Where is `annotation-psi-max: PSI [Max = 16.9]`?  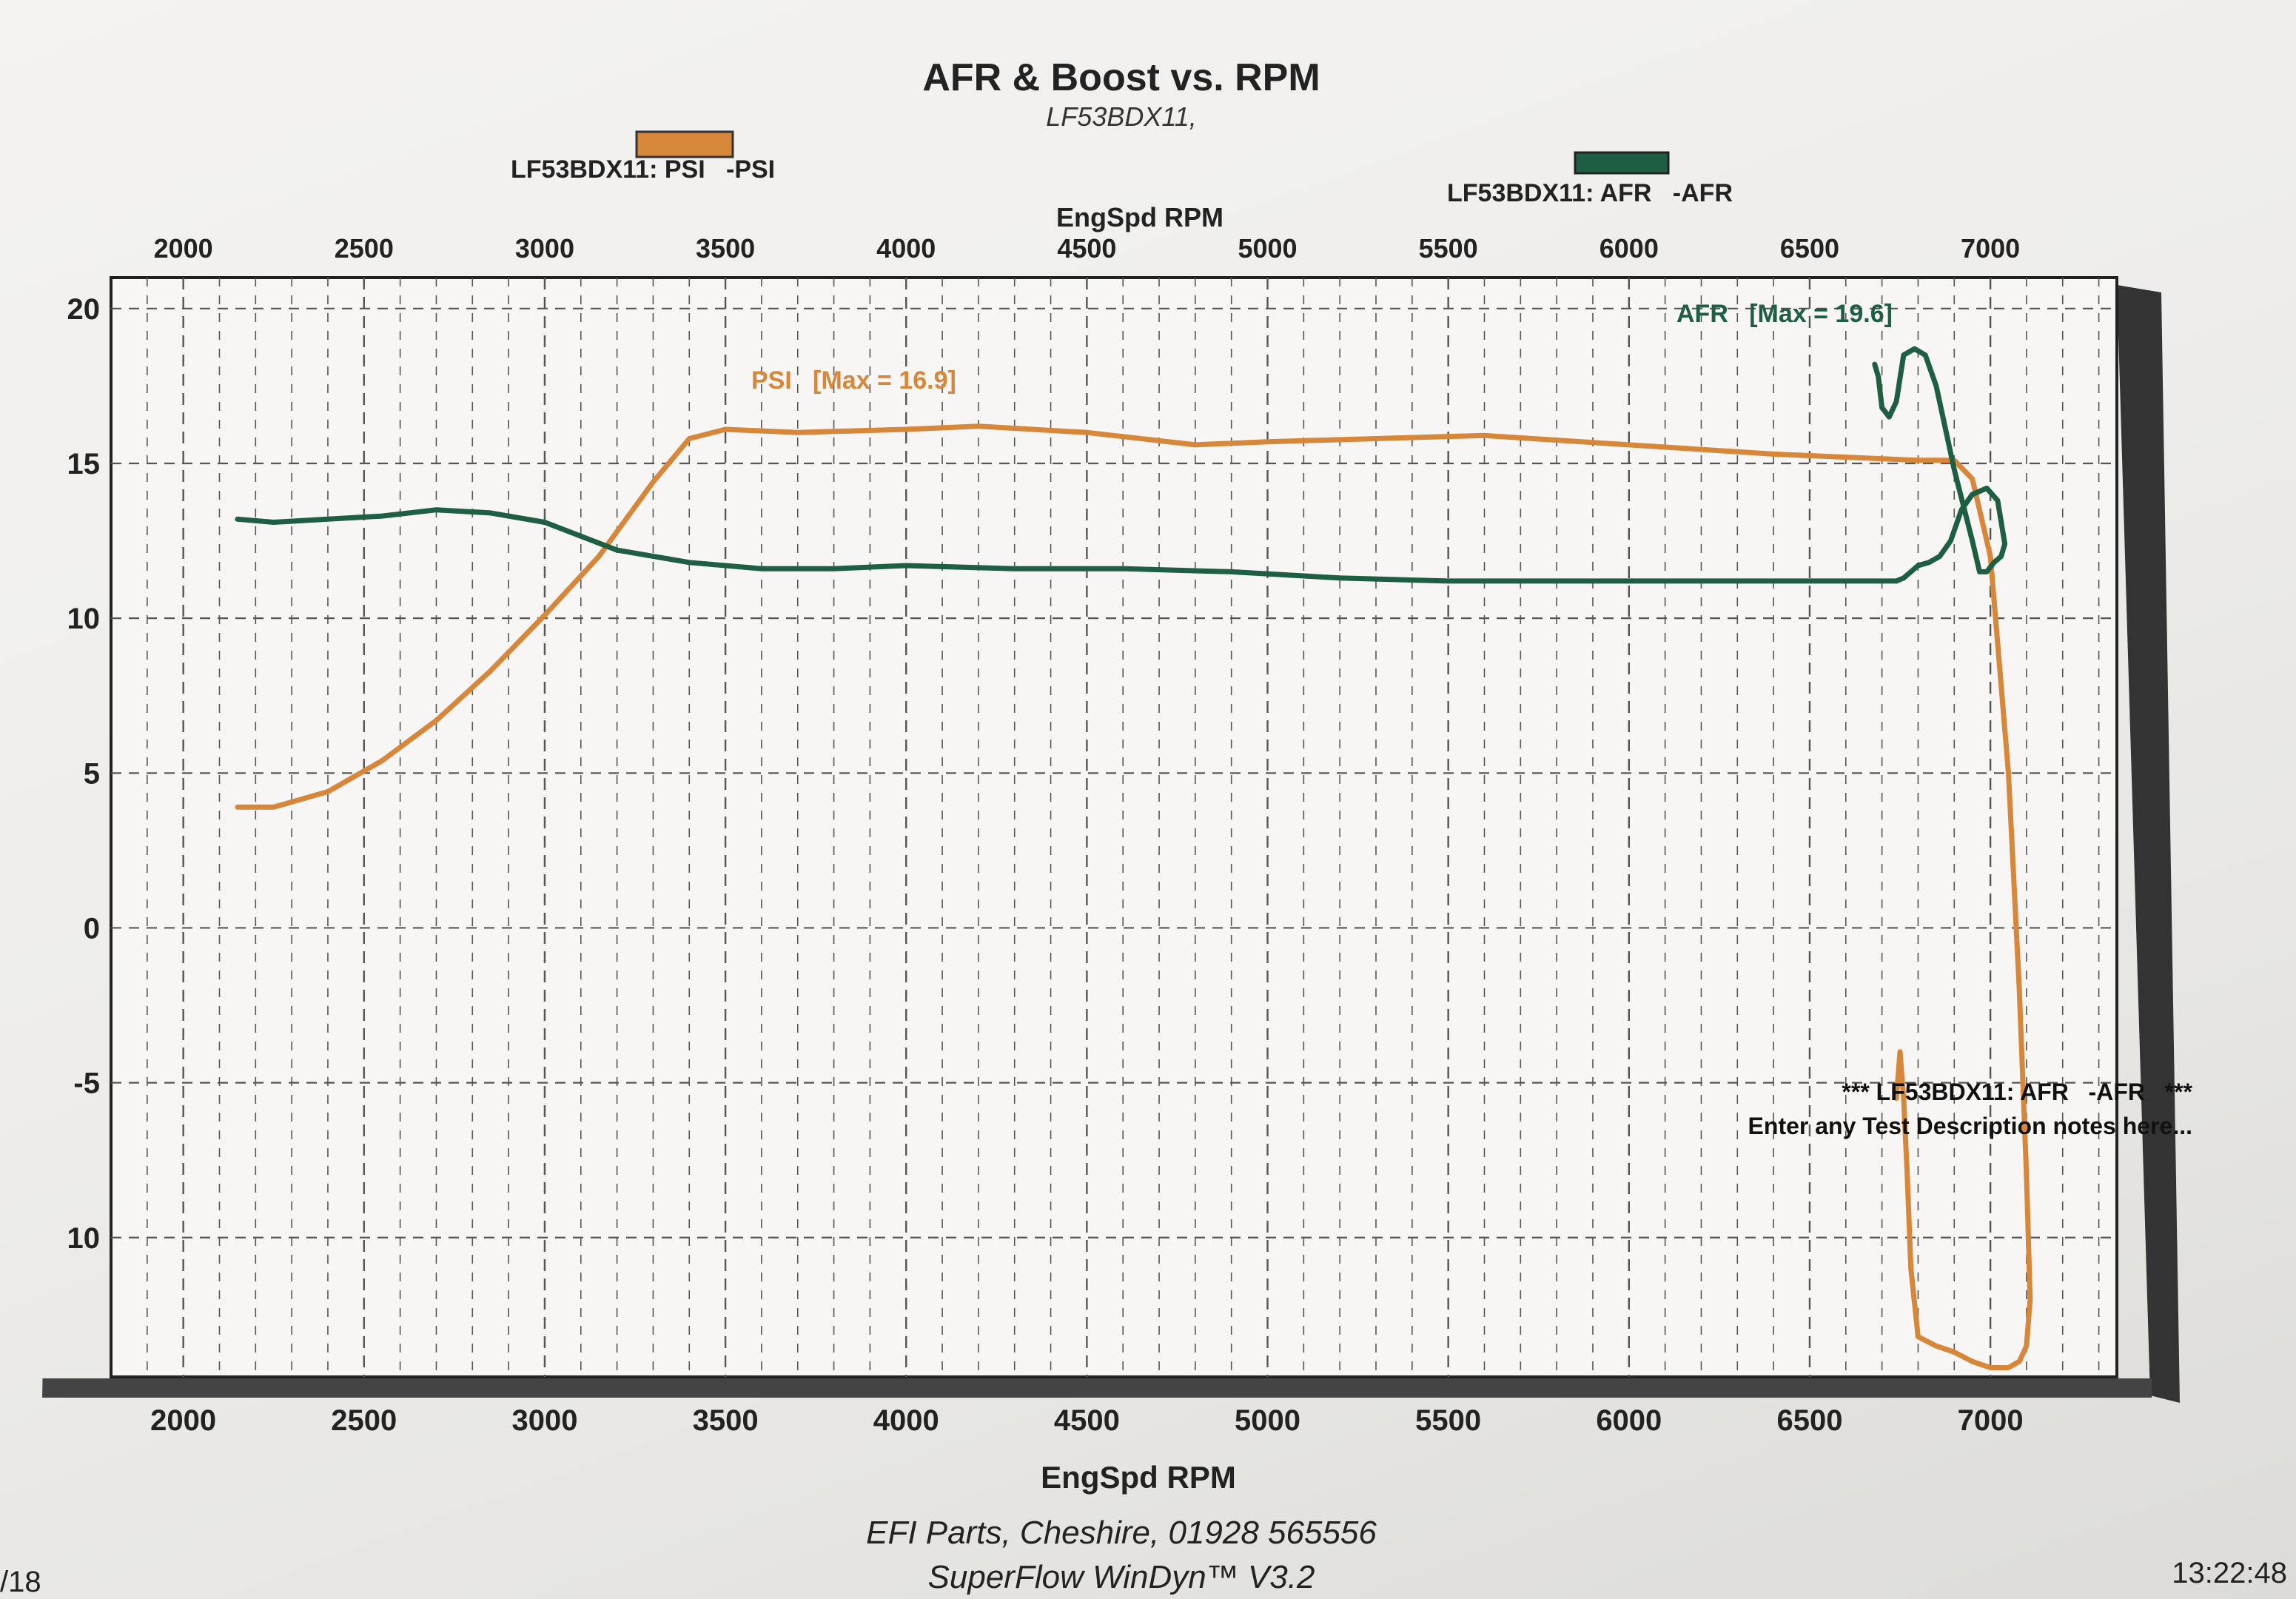 annotation-psi-max: PSI [Max = 16.9] is located at coordinates (853, 380).